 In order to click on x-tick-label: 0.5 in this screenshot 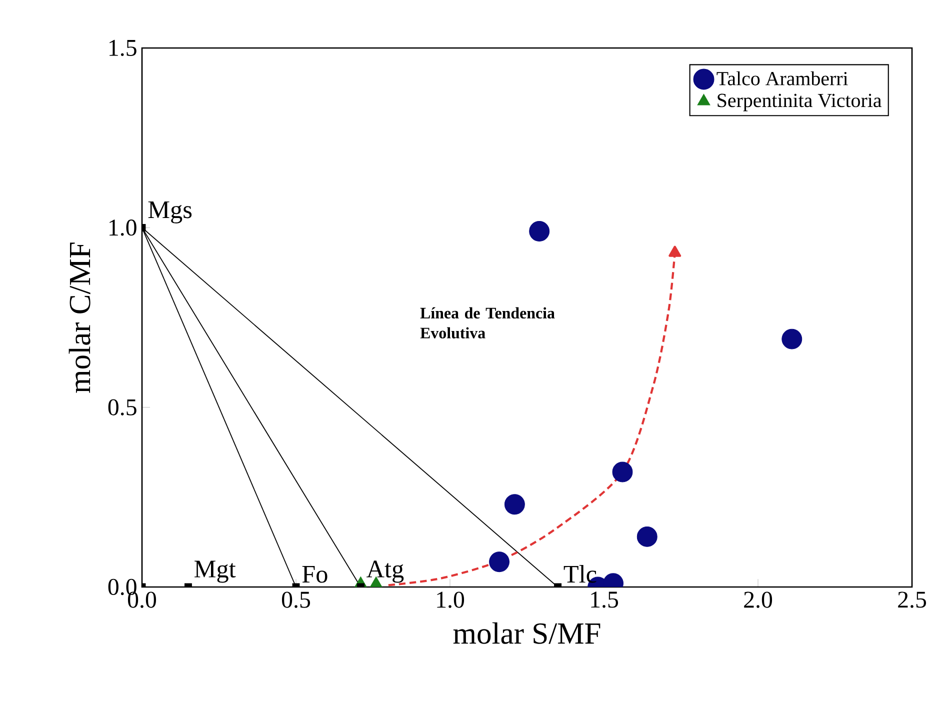, I will do `click(296, 600)`.